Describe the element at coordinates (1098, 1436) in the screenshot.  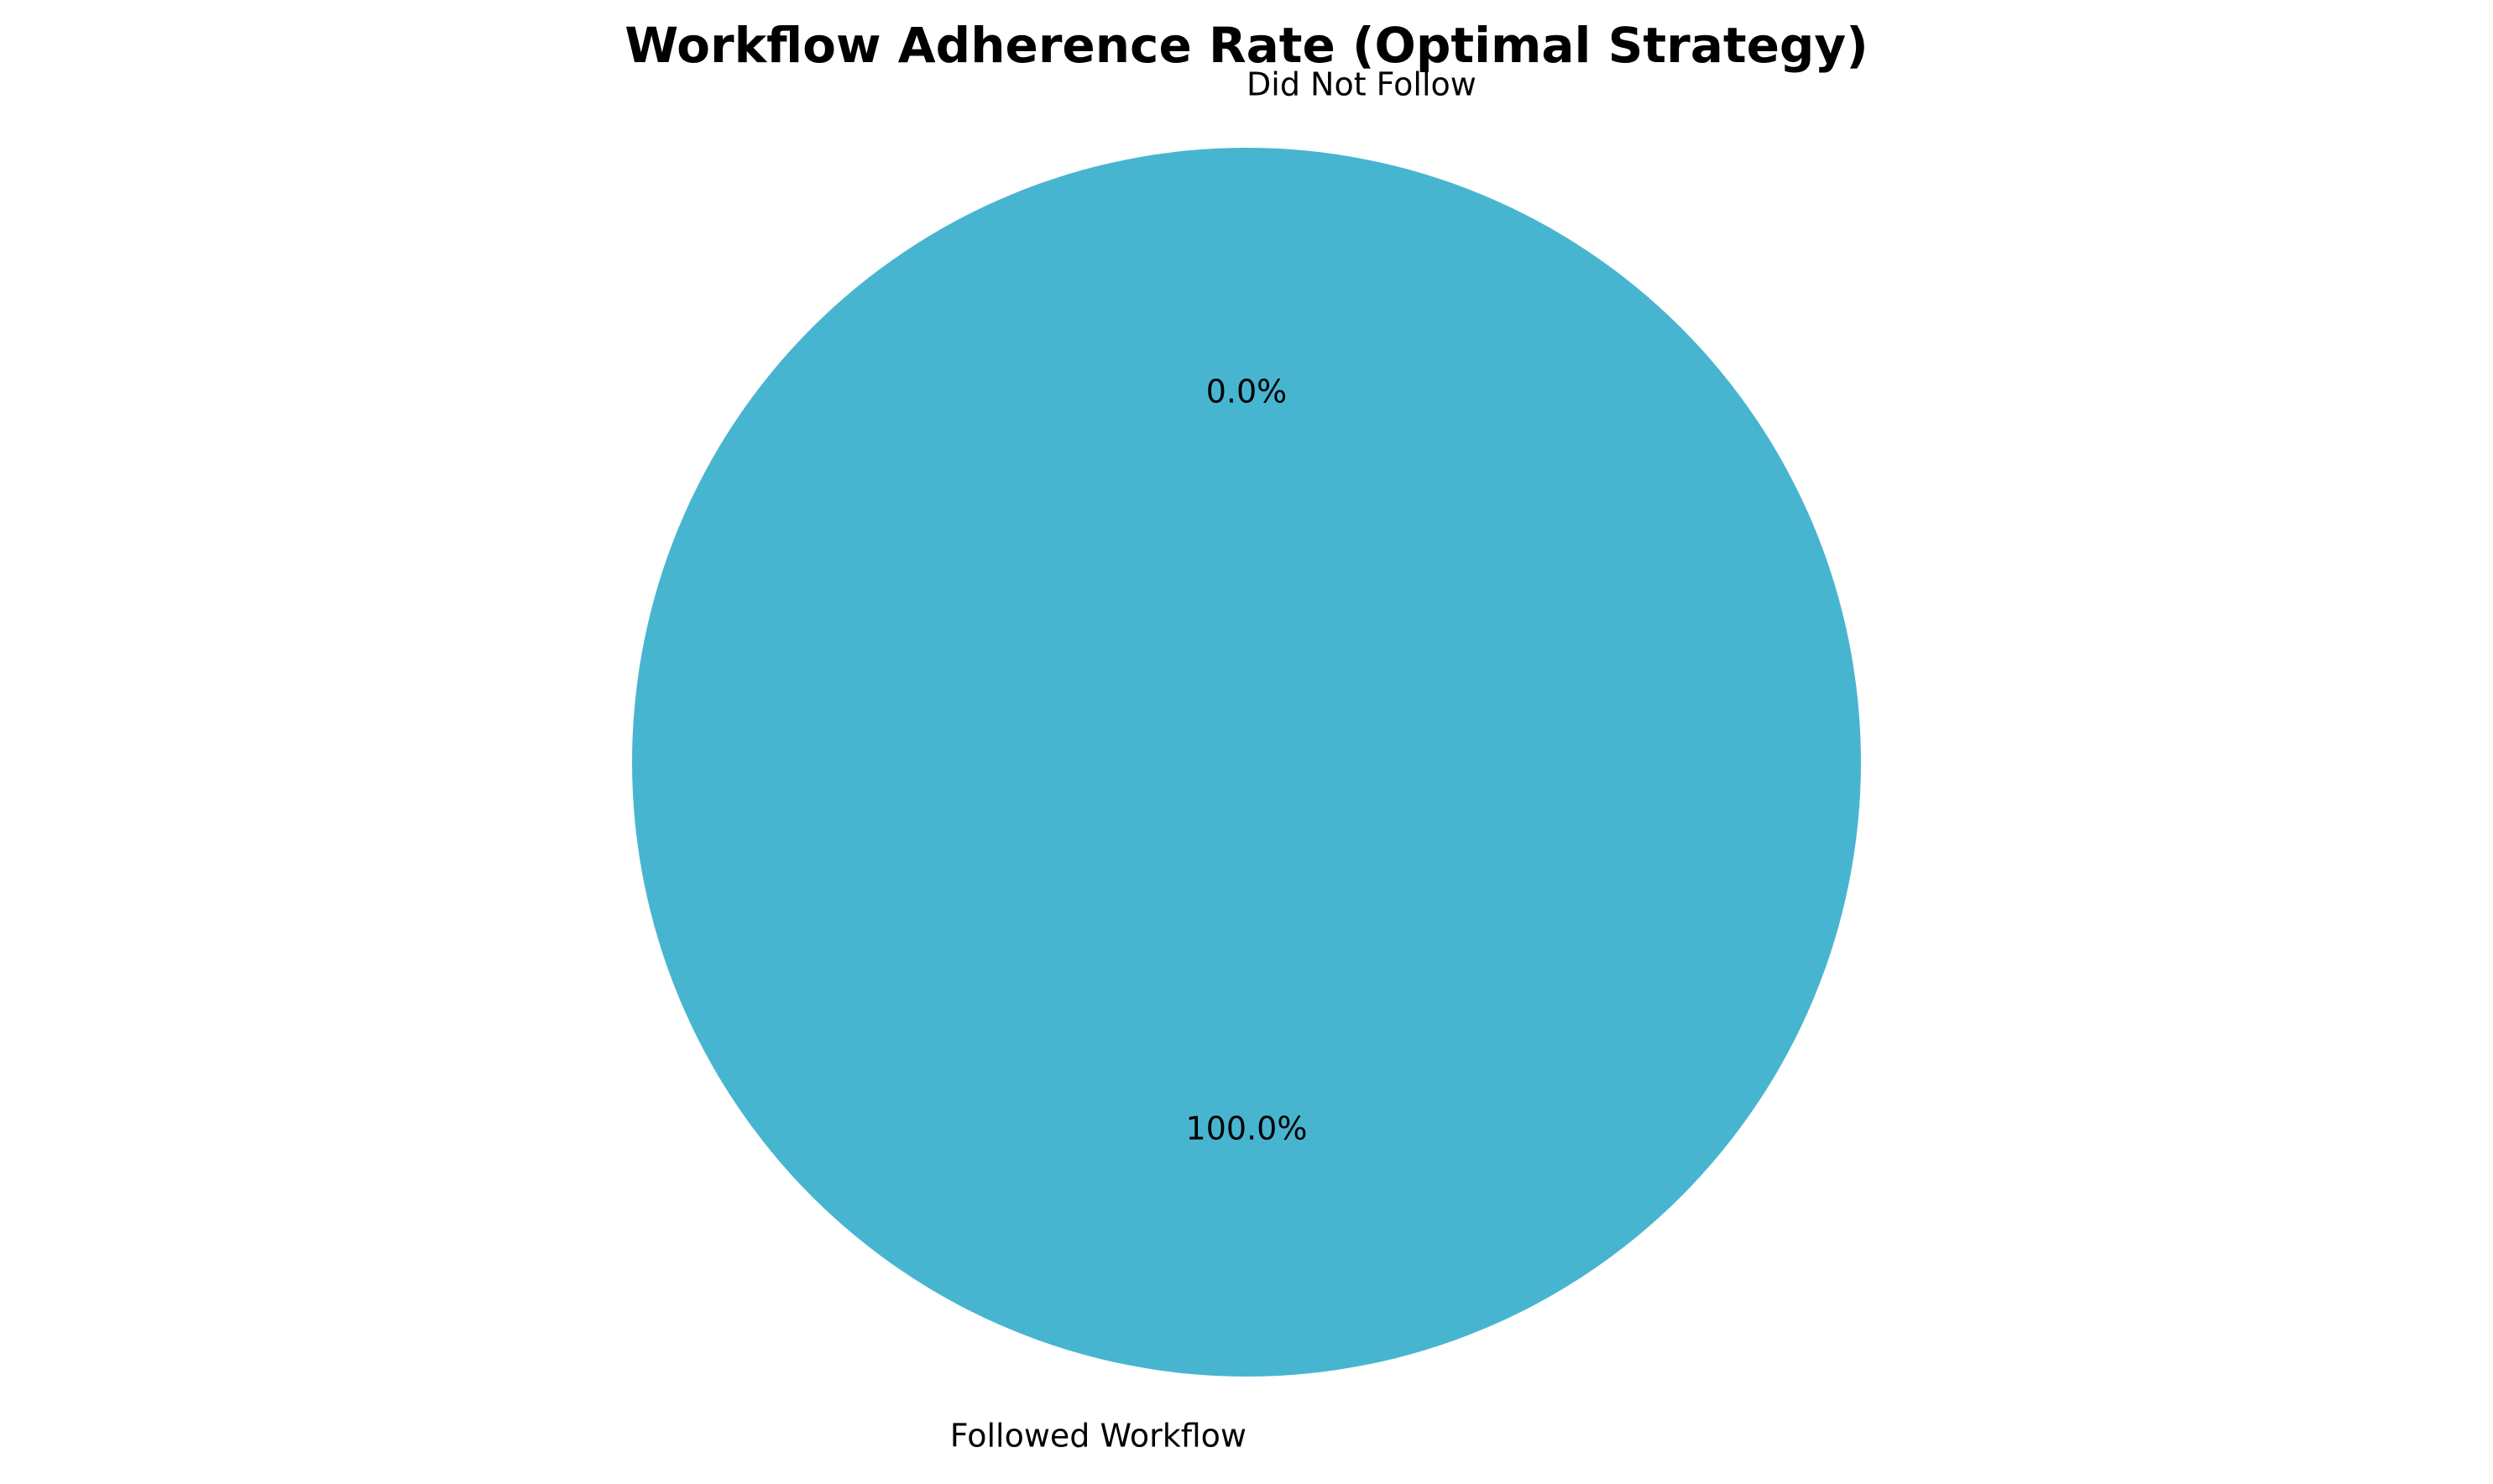
I see `slice-label: Followed Workflow` at that location.